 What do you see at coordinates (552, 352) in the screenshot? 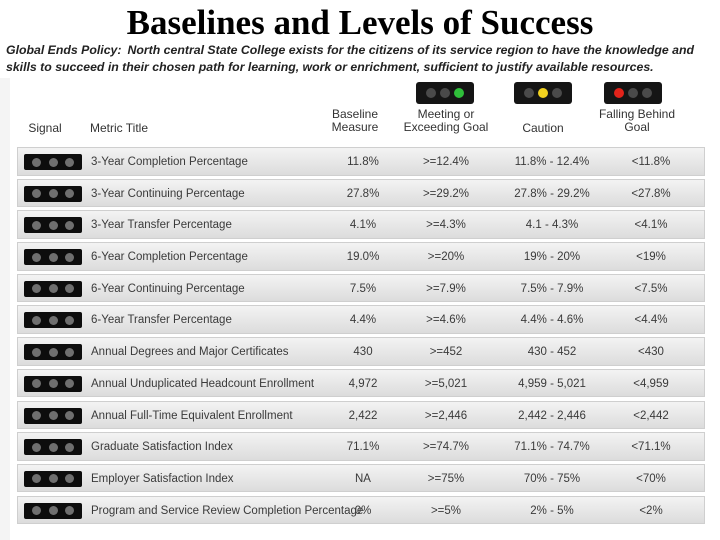
I see `caution-range: 430 - 452` at bounding box center [552, 352].